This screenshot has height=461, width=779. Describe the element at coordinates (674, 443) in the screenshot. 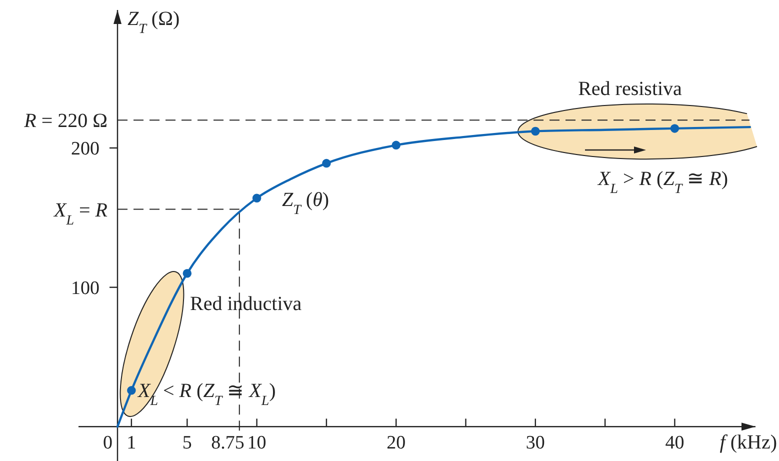

I see `x-tick-label: 40` at that location.